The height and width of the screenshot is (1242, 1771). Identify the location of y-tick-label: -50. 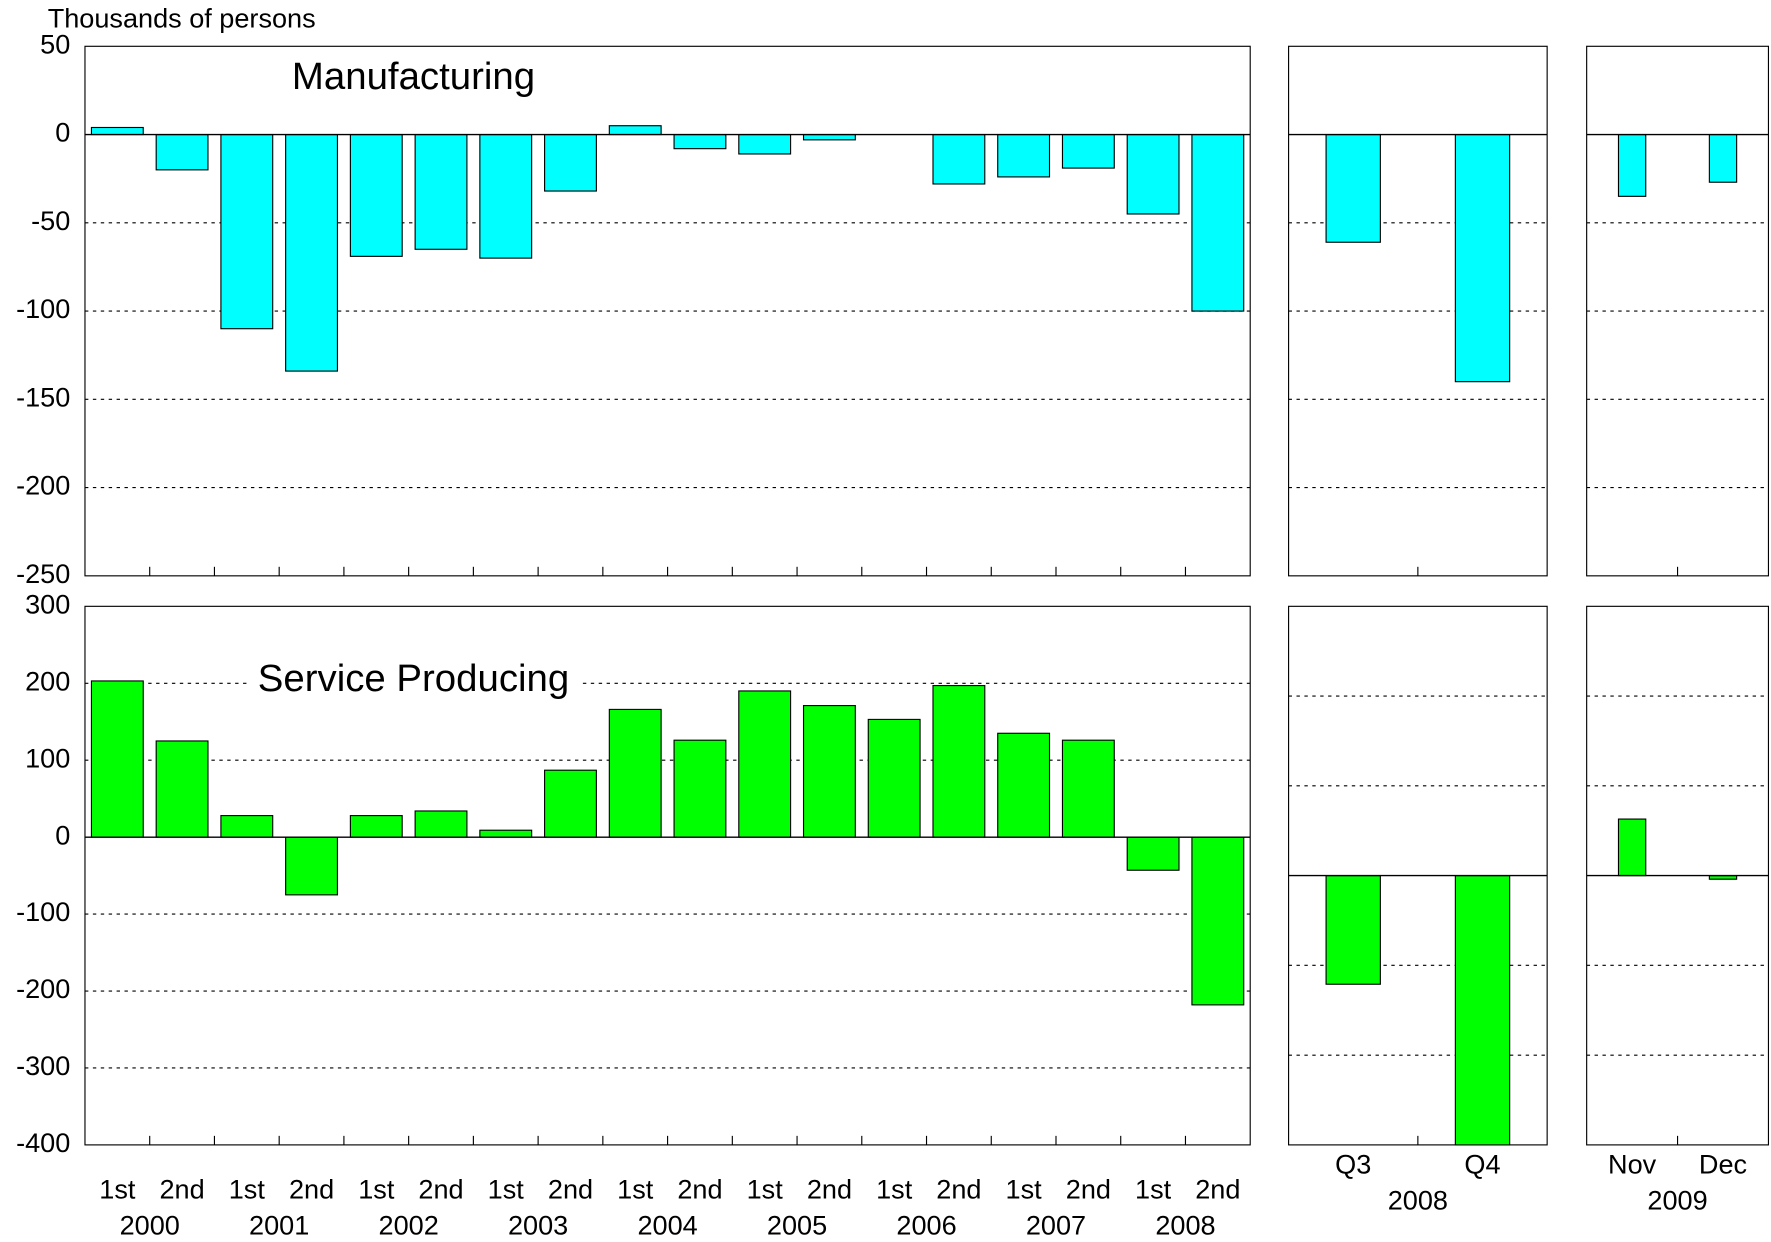
(50, 220).